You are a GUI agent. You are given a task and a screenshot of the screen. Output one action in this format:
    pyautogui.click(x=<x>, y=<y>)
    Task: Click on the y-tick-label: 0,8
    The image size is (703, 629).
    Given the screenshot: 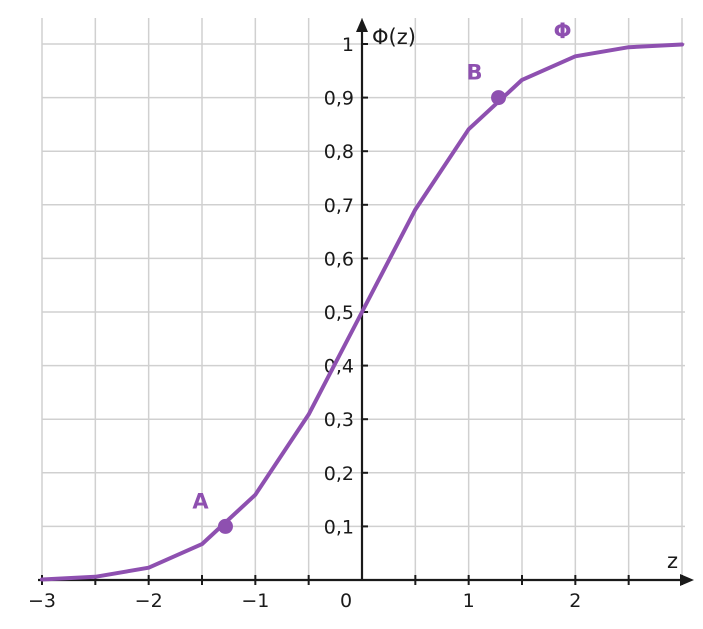 What is the action you would take?
    pyautogui.click(x=339, y=152)
    